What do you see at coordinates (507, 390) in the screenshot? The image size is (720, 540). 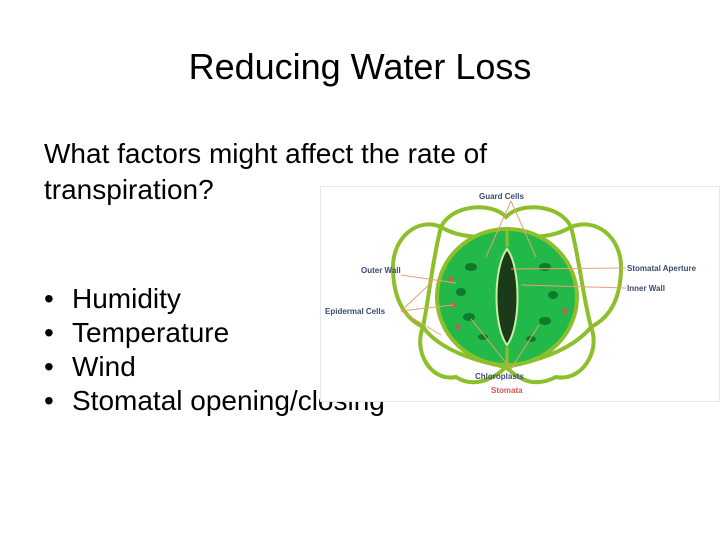 I see `label-stomata: Stomata` at bounding box center [507, 390].